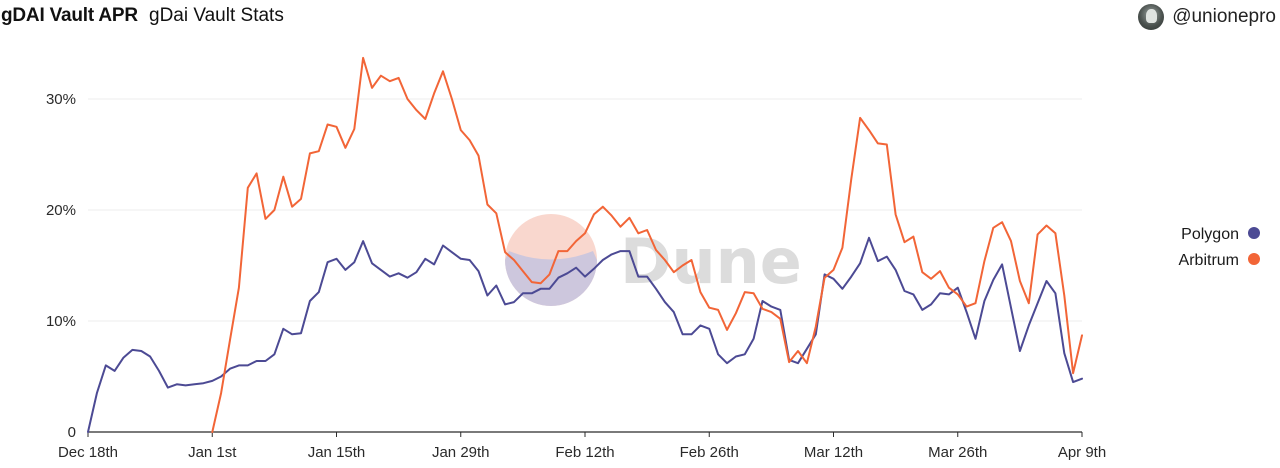  Describe the element at coordinates (61, 321) in the screenshot. I see `y-tick-label: 10%` at that location.